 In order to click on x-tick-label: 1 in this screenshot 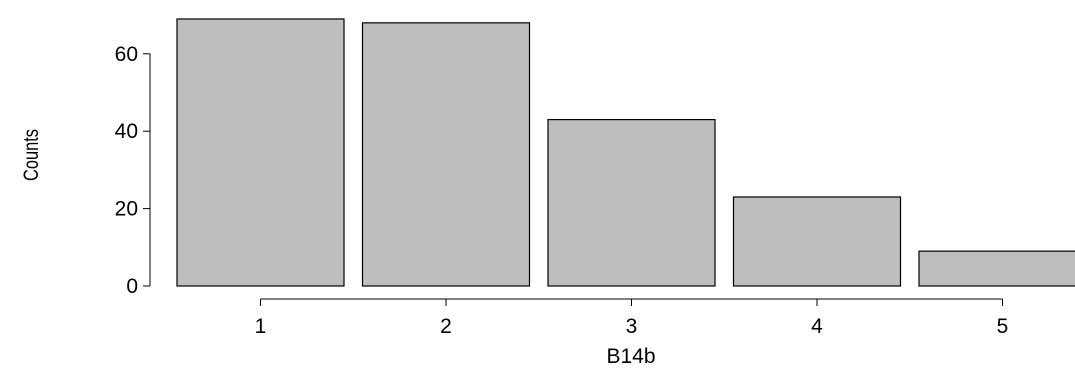, I will do `click(261, 326)`.